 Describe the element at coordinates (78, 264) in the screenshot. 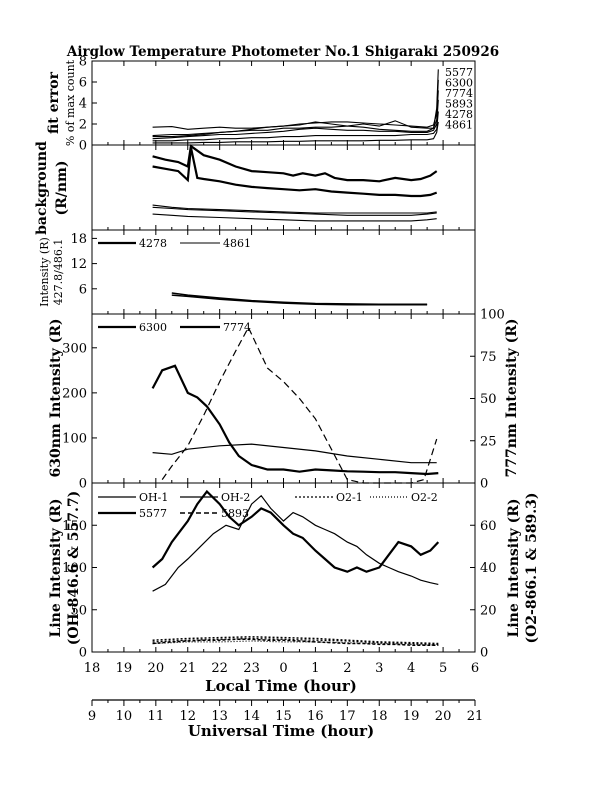

I see `blue-intensity-ytick-label: 12` at that location.